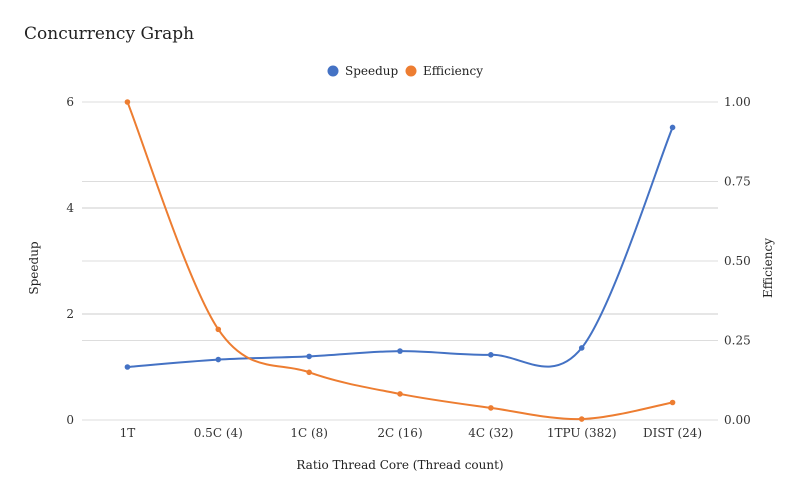 This screenshot has width=802, height=497. What do you see at coordinates (309, 433) in the screenshot?
I see `x-tick-label: 1C (8)` at bounding box center [309, 433].